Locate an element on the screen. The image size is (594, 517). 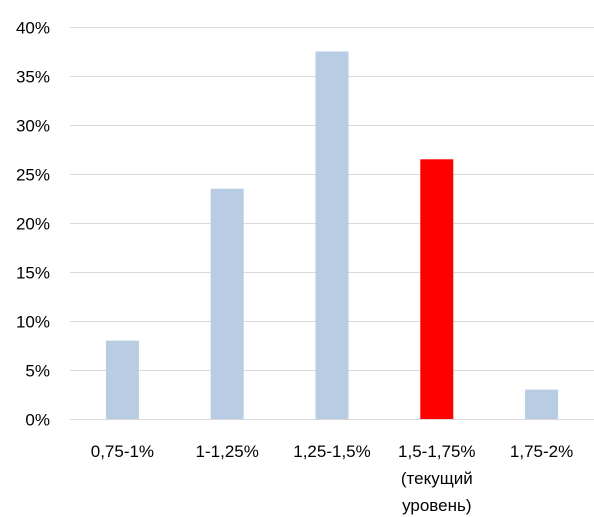
y-axis-tick-labels: 0% 5% 10% 15% 20% 25% 30% 35% 40% is located at coordinates (33, 224).